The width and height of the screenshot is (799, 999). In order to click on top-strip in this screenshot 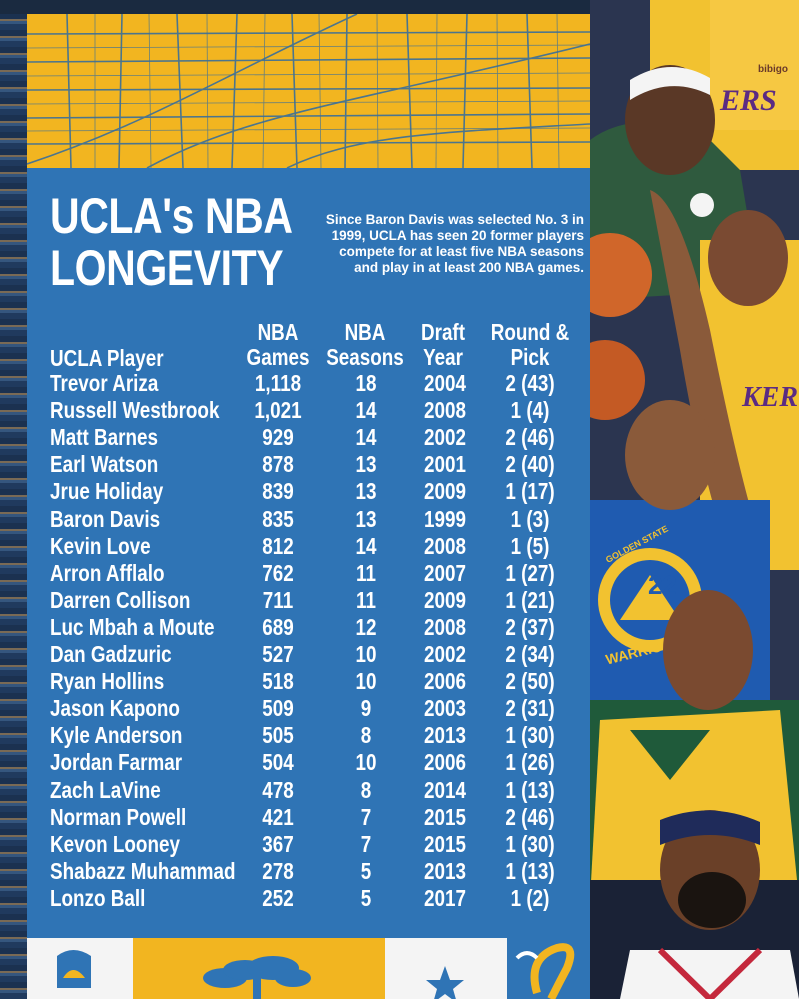, I will do `click(300, 7)`.